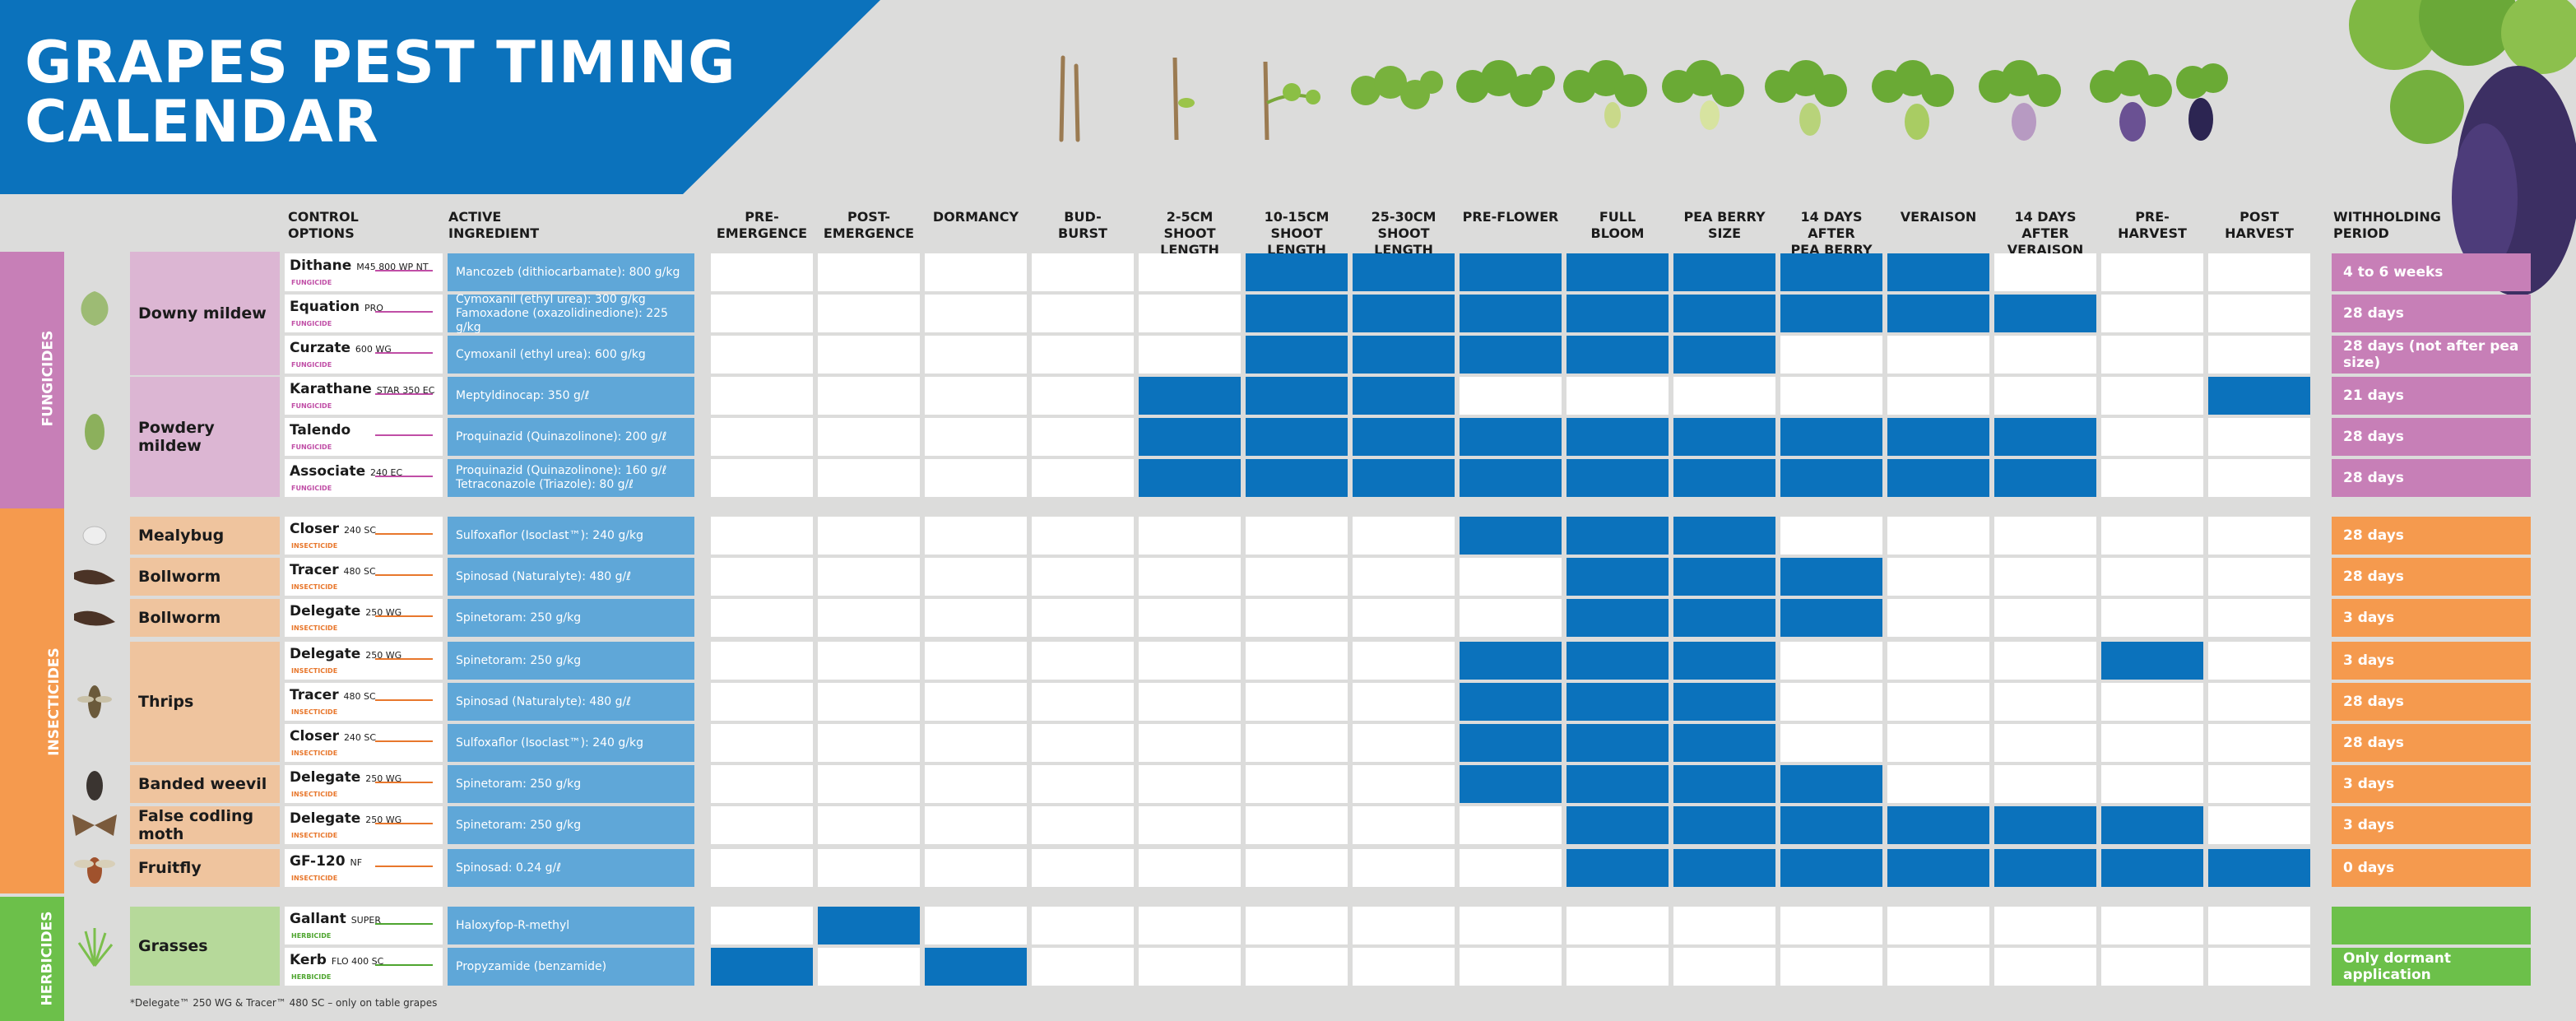 This screenshot has width=2576, height=1021. What do you see at coordinates (1291, 101) in the screenshot?
I see `shoot-small-icon` at bounding box center [1291, 101].